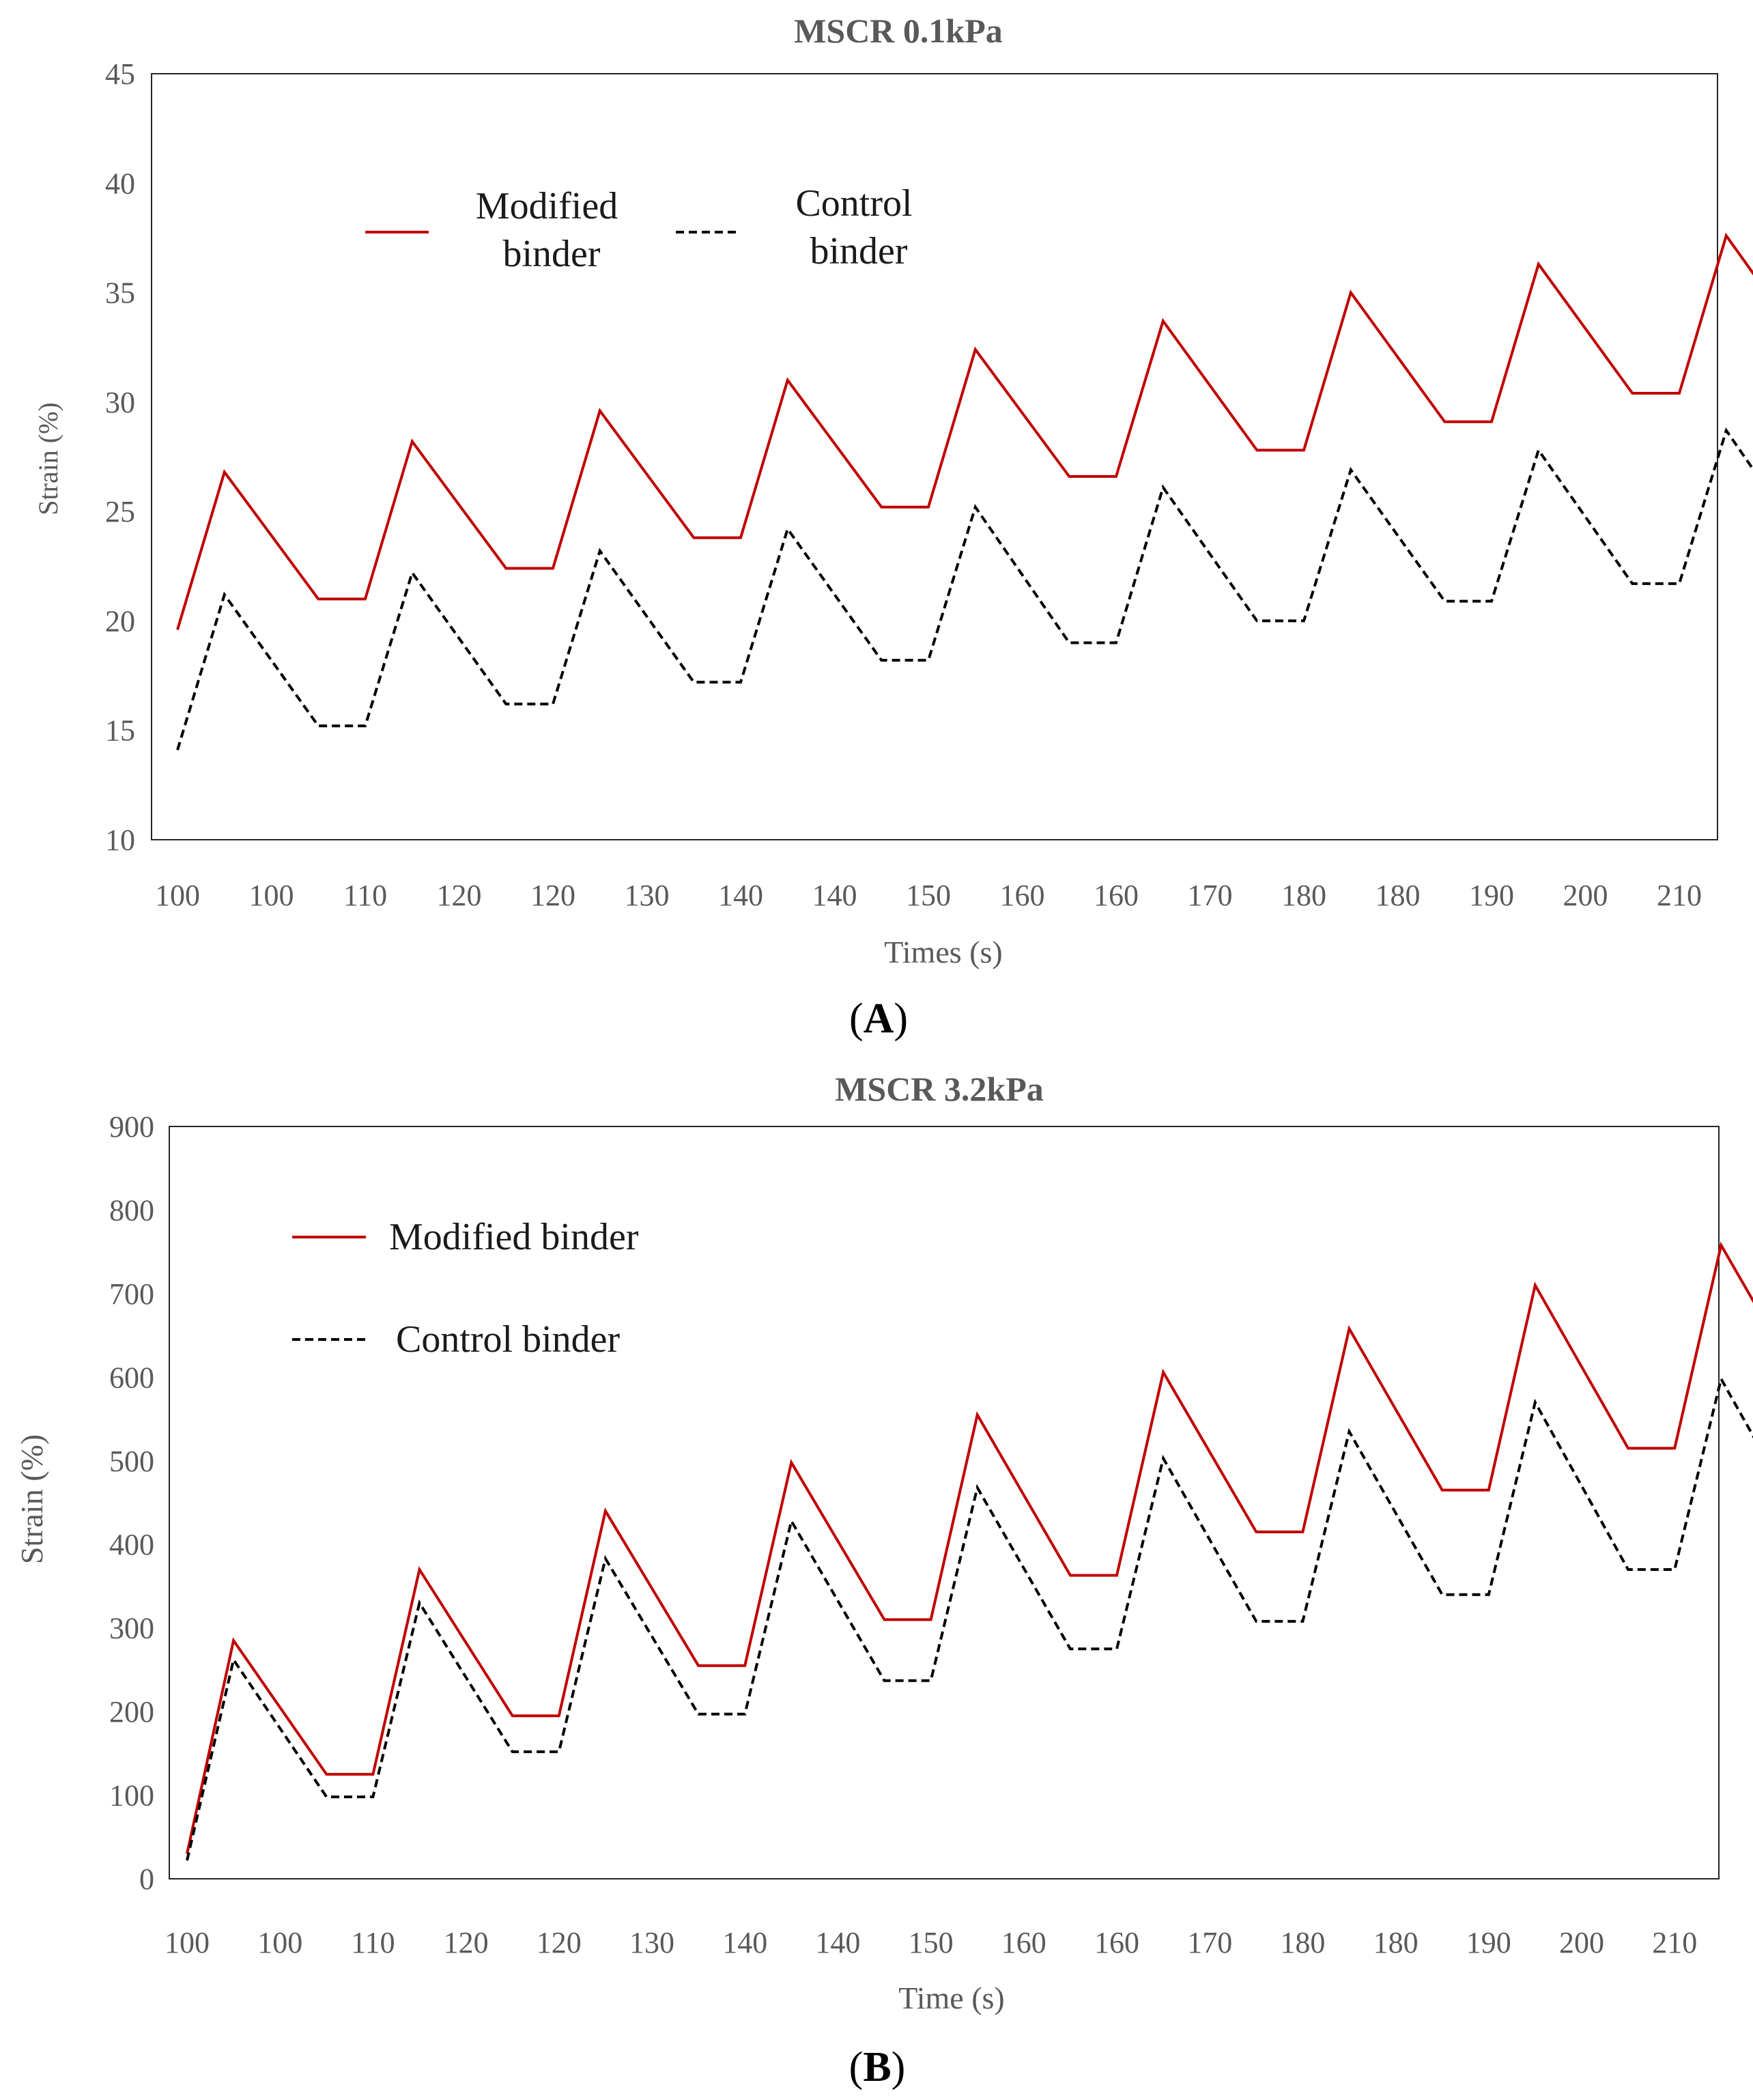 This screenshot has height=2100, width=1753. I want to click on chart-a-x-tick-2: 110, so click(365, 895).